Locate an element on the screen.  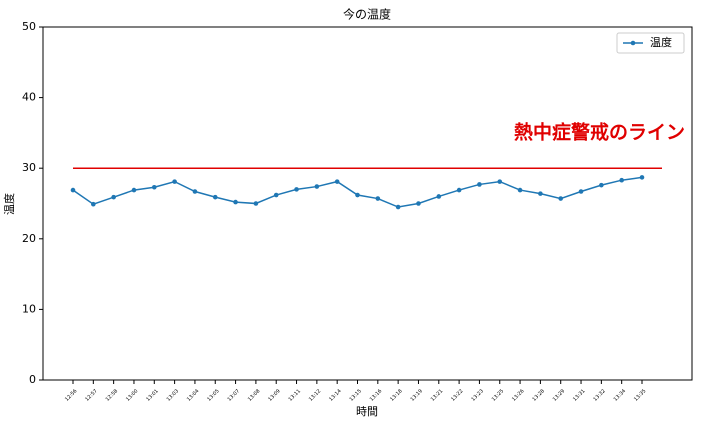
data-line is located at coordinates (357, 192).